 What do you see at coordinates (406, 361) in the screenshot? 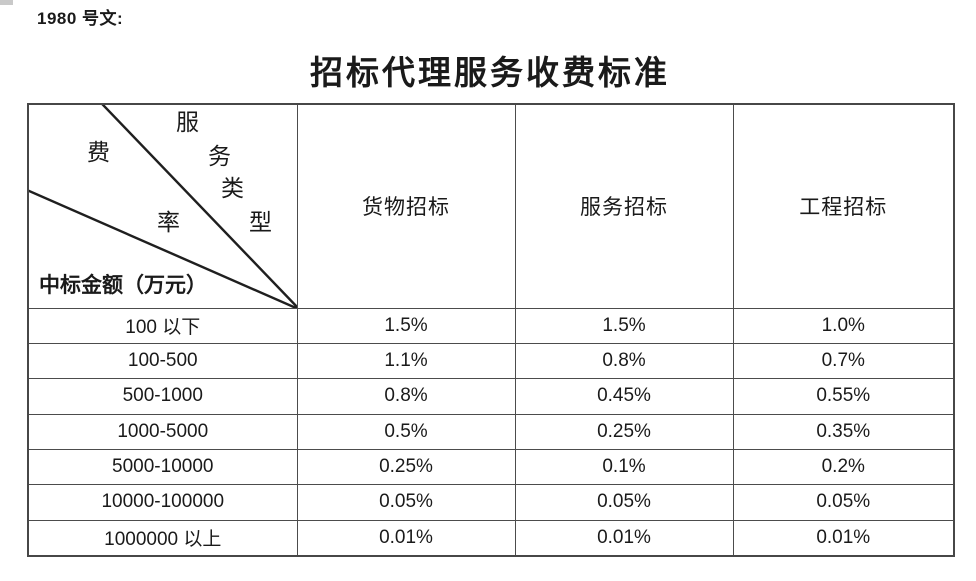
I see `rate-cell: 1.1%` at bounding box center [406, 361].